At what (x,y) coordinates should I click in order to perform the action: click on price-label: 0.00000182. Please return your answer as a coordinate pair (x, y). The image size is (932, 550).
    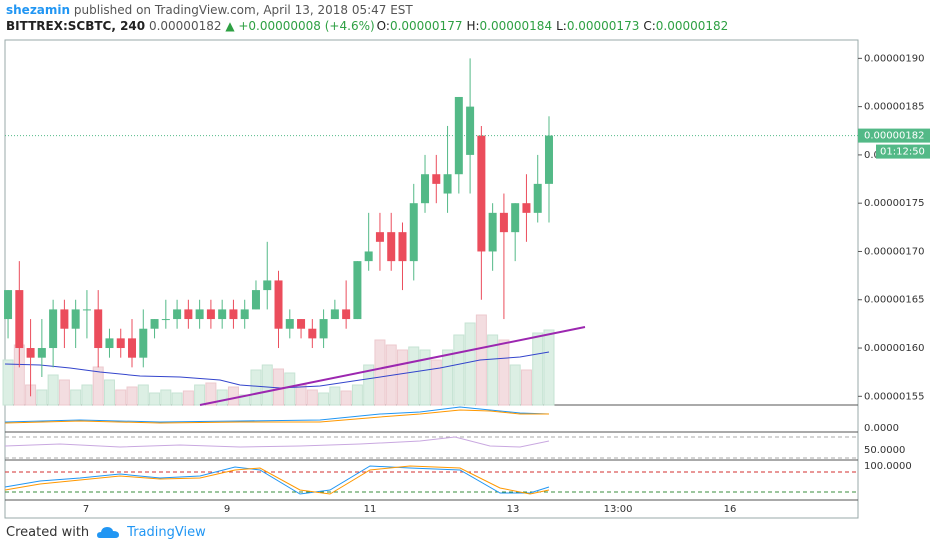
    Looking at the image, I should click on (894, 136).